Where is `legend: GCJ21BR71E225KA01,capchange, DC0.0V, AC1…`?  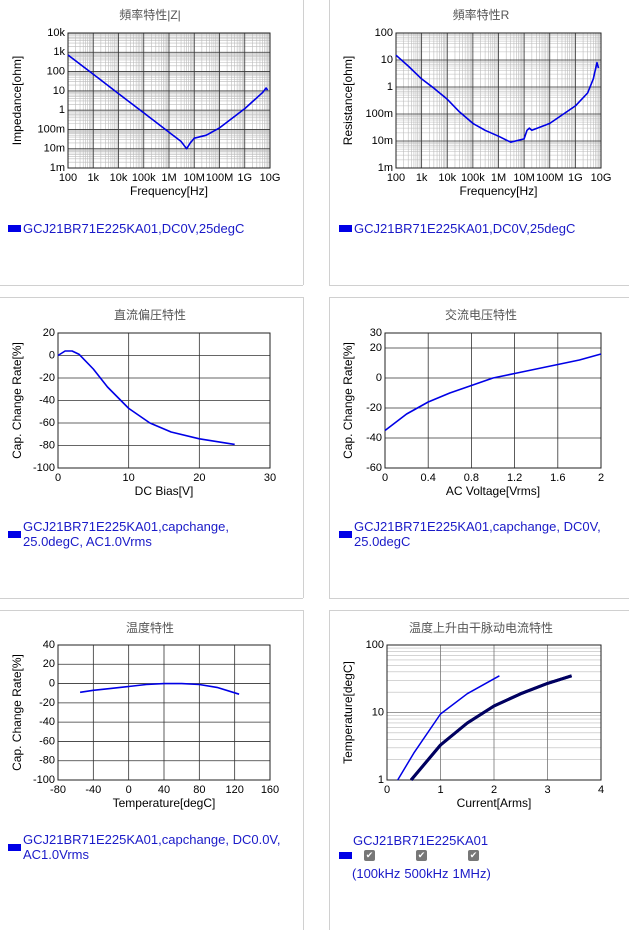 legend: GCJ21BR71E225KA01,capchange, DC0.0V, AC1… is located at coordinates (147, 847).